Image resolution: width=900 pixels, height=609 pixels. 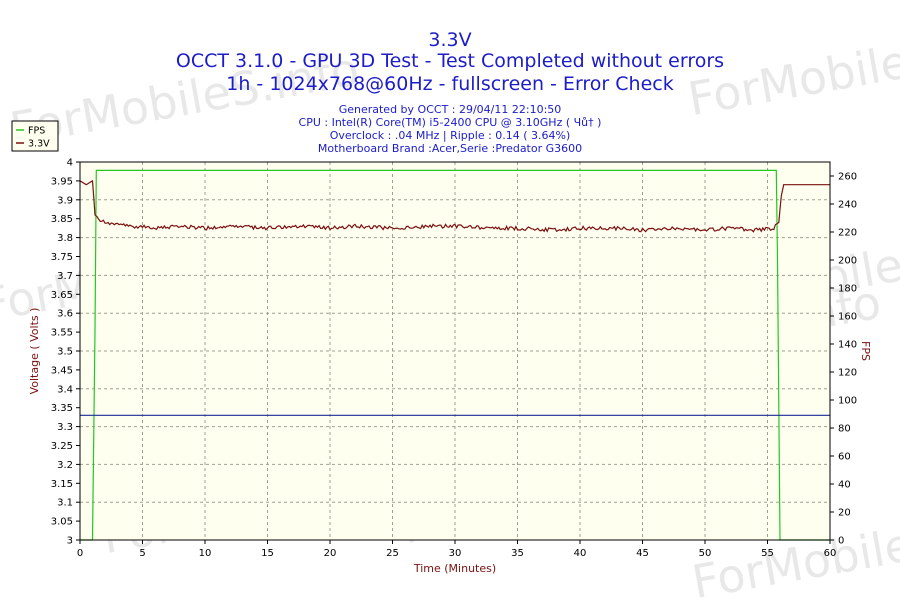 What do you see at coordinates (450, 109) in the screenshot?
I see `info-generated: Generated by OCCT : 29/04/11 22:10:50` at bounding box center [450, 109].